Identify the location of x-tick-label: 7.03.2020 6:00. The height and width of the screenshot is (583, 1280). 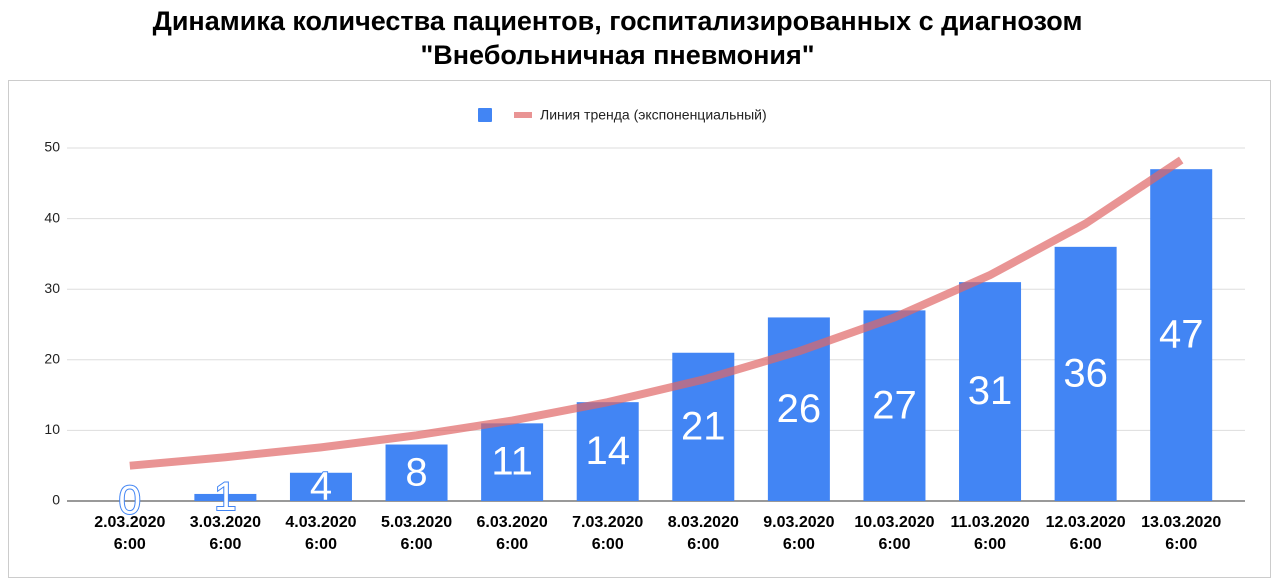
(607, 533).